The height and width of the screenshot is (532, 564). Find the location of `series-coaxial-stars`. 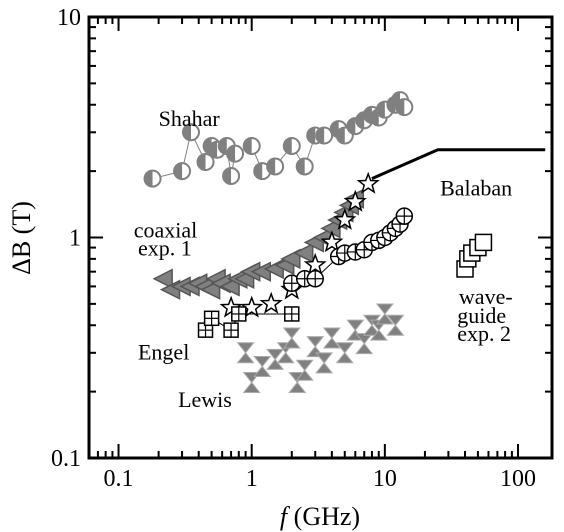

series-coaxial-stars is located at coordinates (299, 244).